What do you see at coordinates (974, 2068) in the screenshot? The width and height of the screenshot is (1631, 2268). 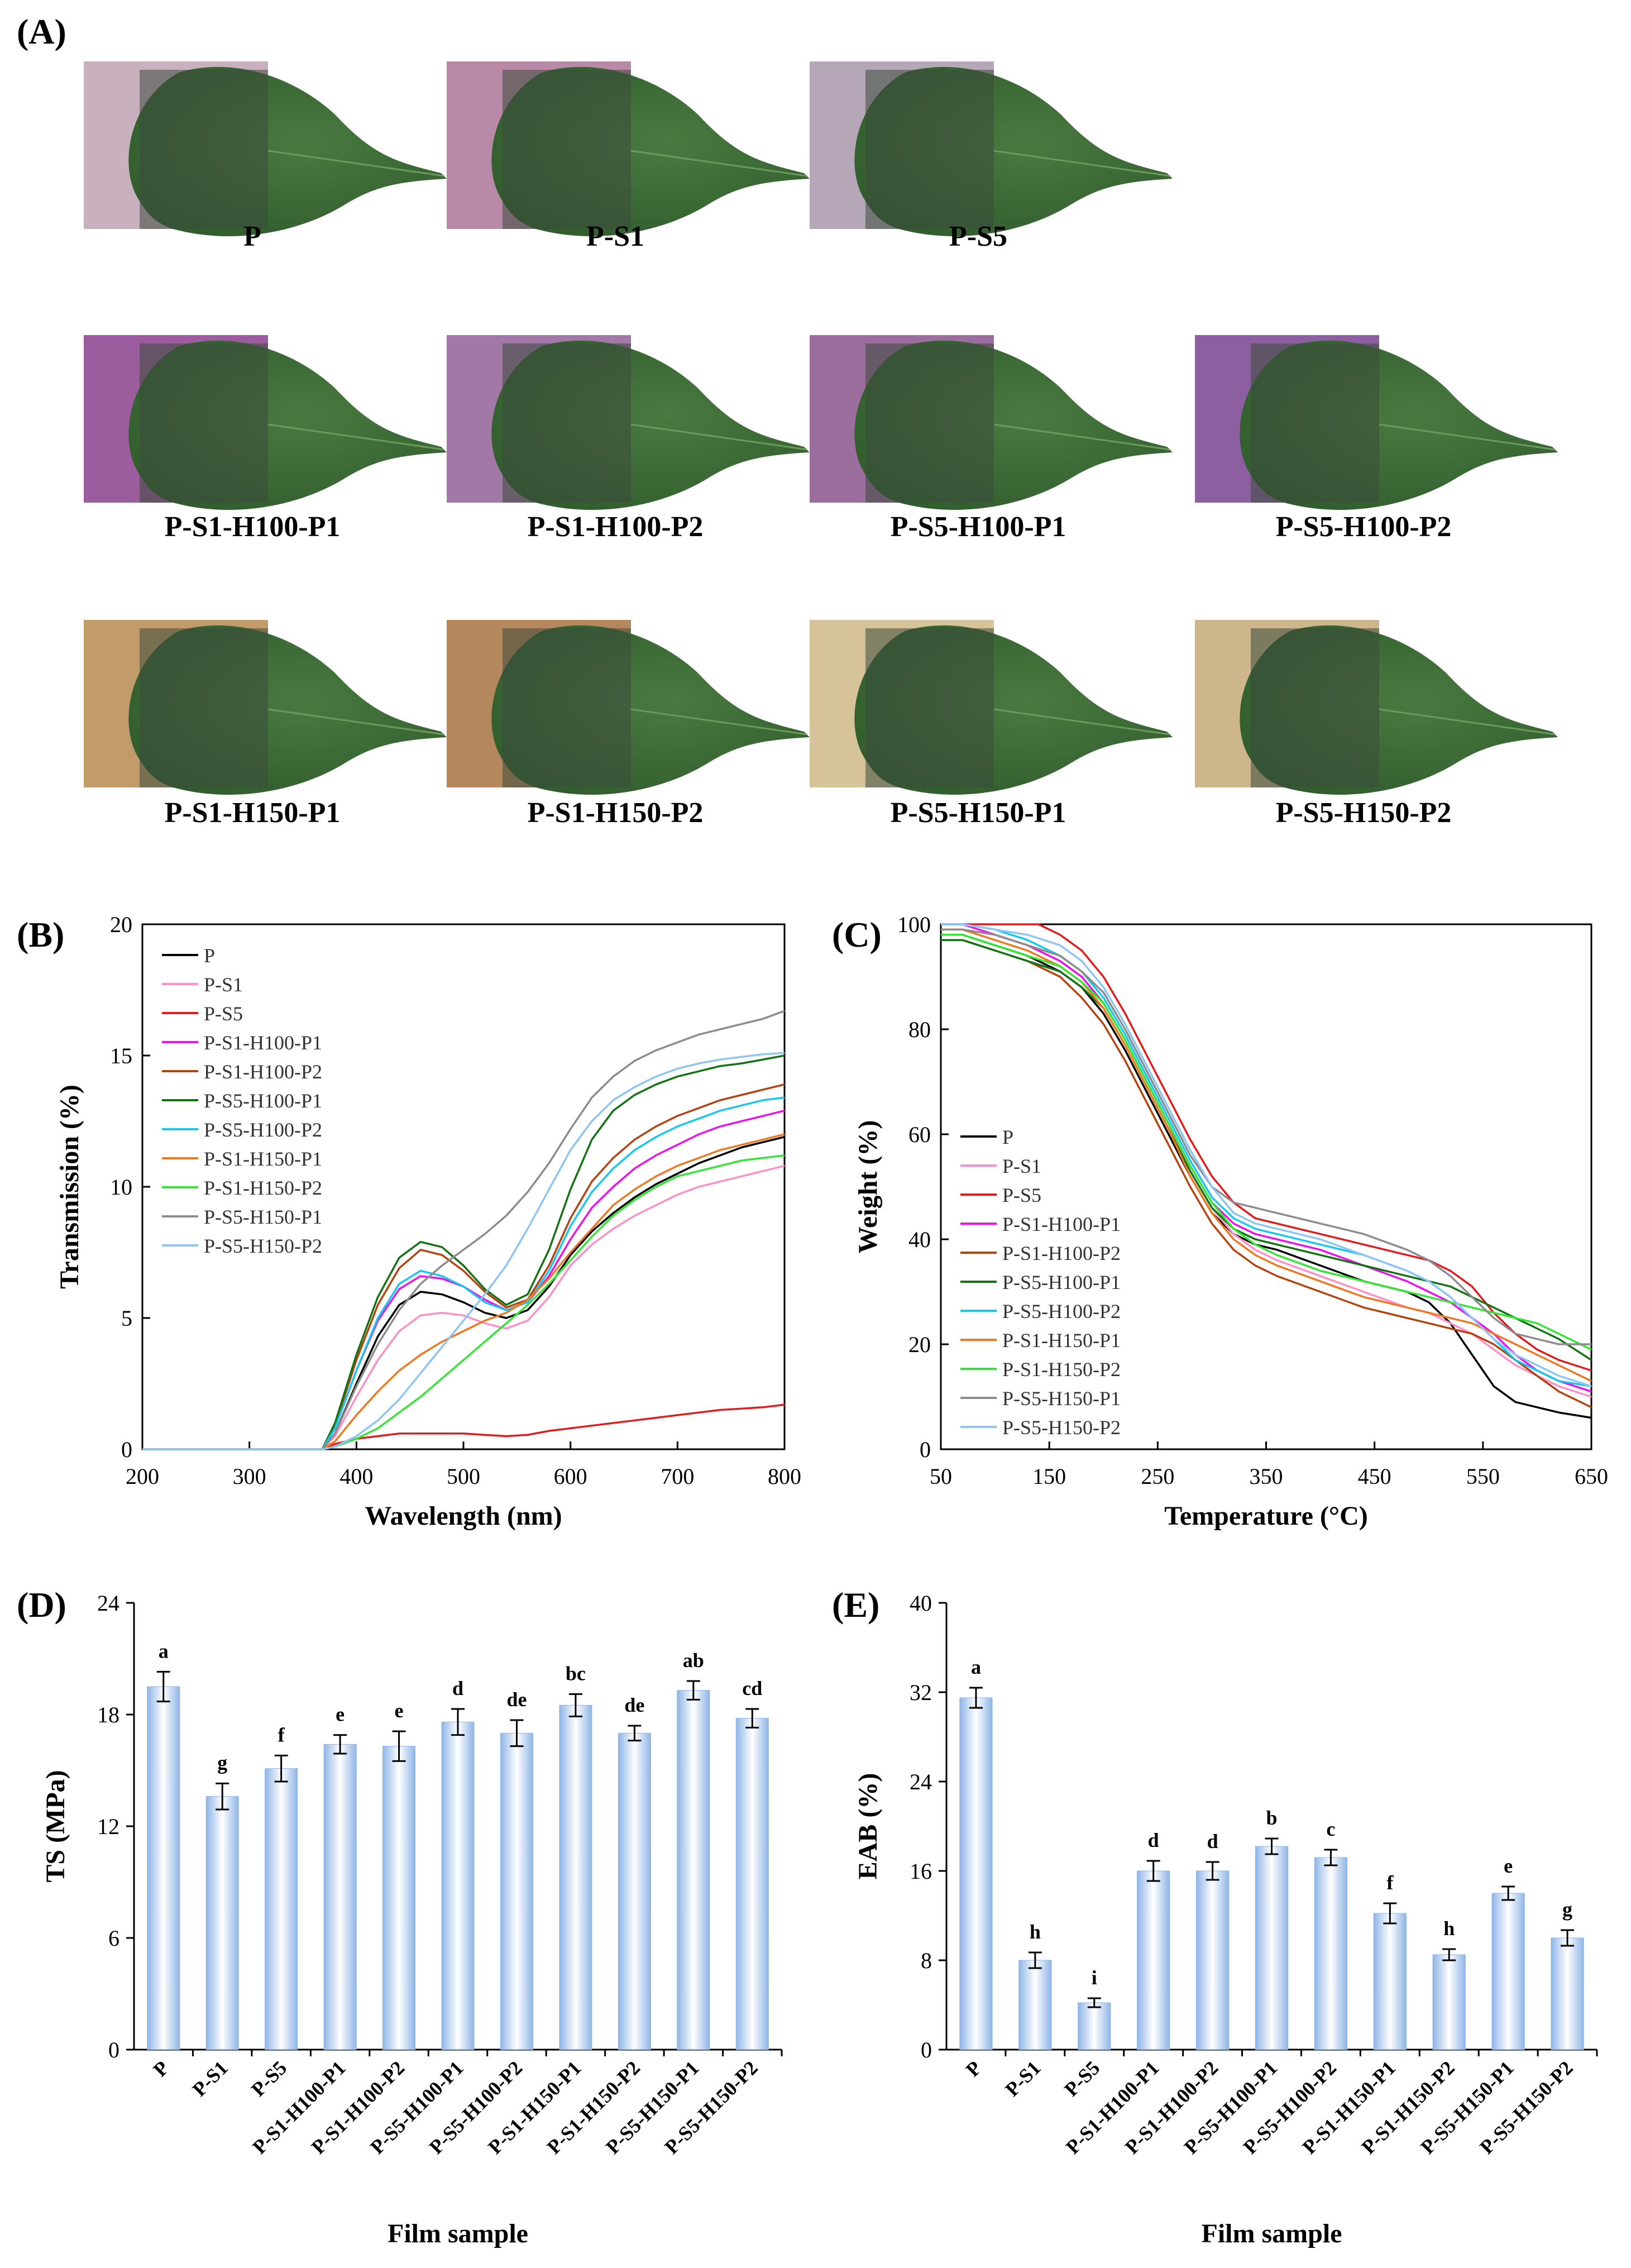 I see `x-tick-label: P` at bounding box center [974, 2068].